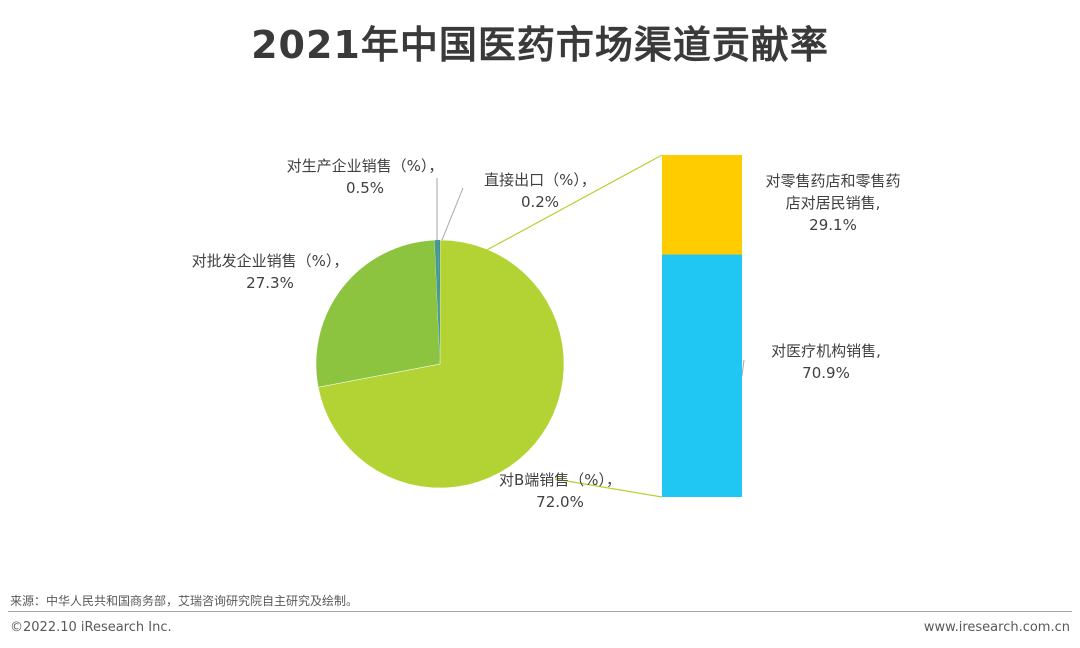 Image resolution: width=1080 pixels, height=648 pixels. Describe the element at coordinates (608, 488) in the screenshot. I see `connector-bottom` at that location.